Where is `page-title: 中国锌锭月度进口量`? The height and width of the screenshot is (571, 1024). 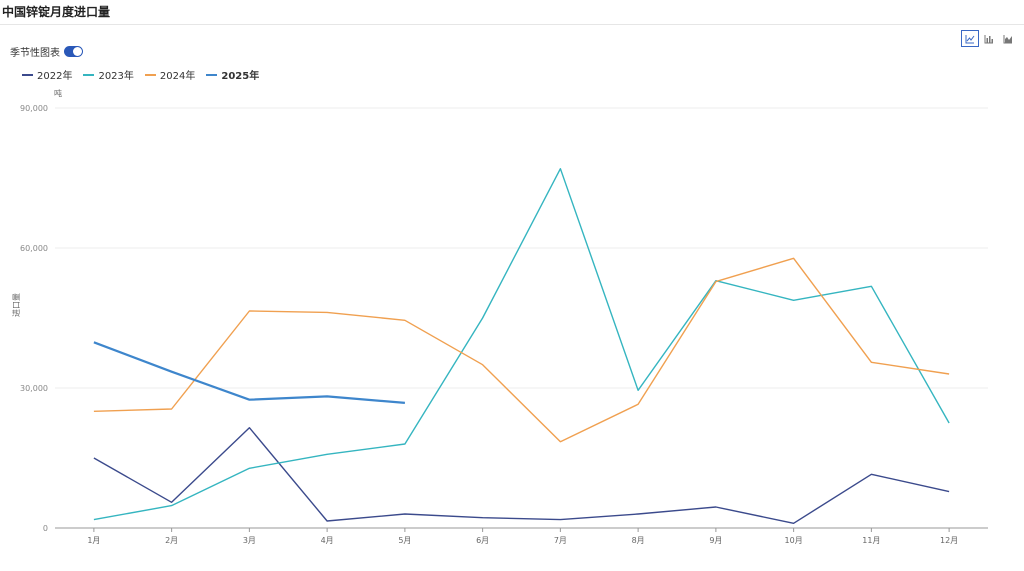
page-title: 中国锌锭月度进口量 is located at coordinates (56, 12).